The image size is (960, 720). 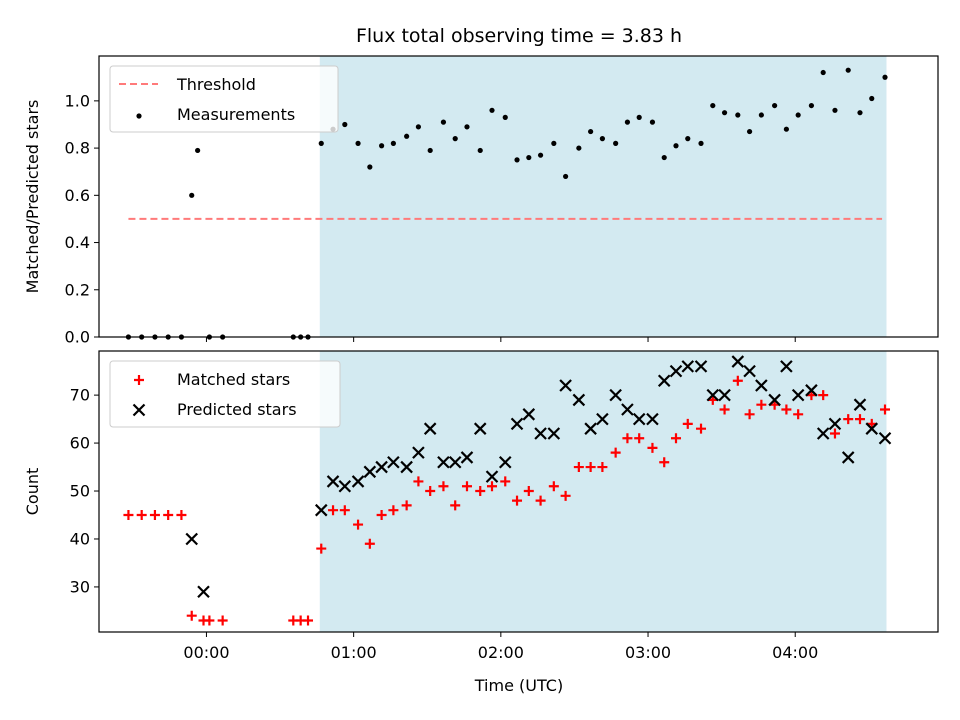 What do you see at coordinates (139, 380) in the screenshot?
I see `matched-legend-marker` at bounding box center [139, 380].